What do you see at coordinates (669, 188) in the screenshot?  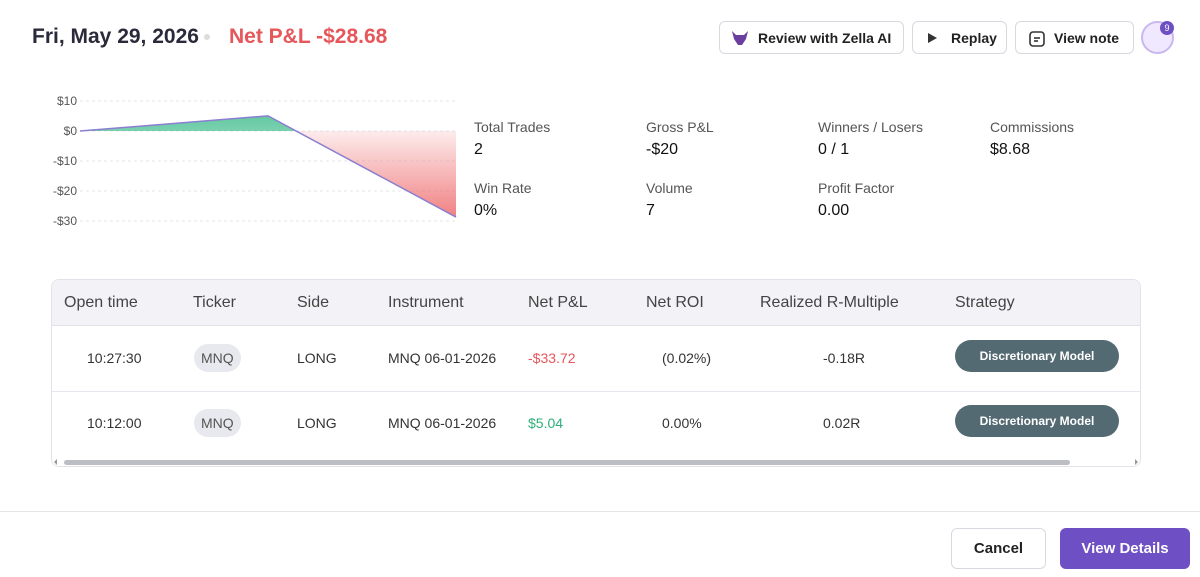 I see `stat-label: Volume` at bounding box center [669, 188].